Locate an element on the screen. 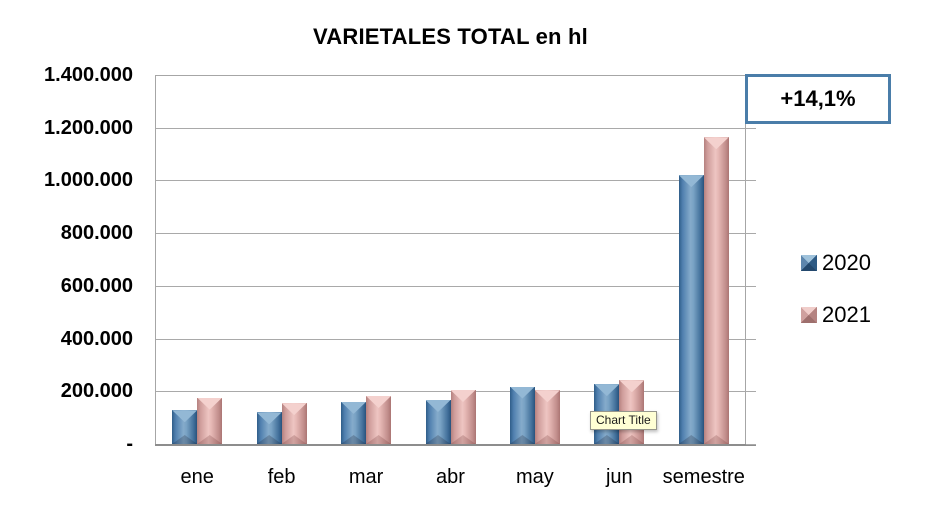  y-tick-label-1200000: 1.200.000 is located at coordinates (88, 127).